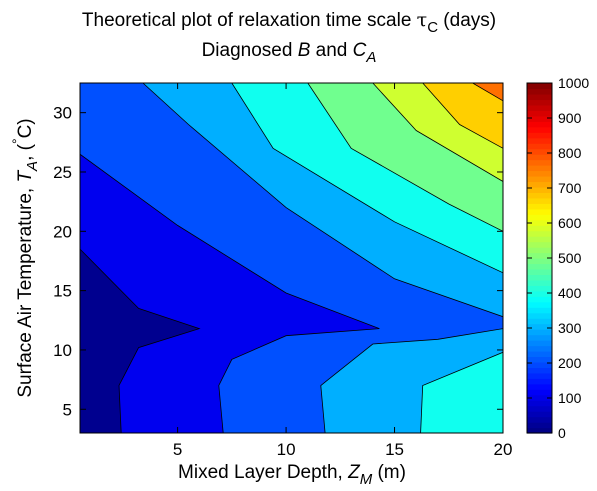 Image resolution: width=597 pixels, height=491 pixels. What do you see at coordinates (292, 475) in the screenshot?
I see `x-axis-label: Mixed Layer Depth, ZM (m)` at bounding box center [292, 475].